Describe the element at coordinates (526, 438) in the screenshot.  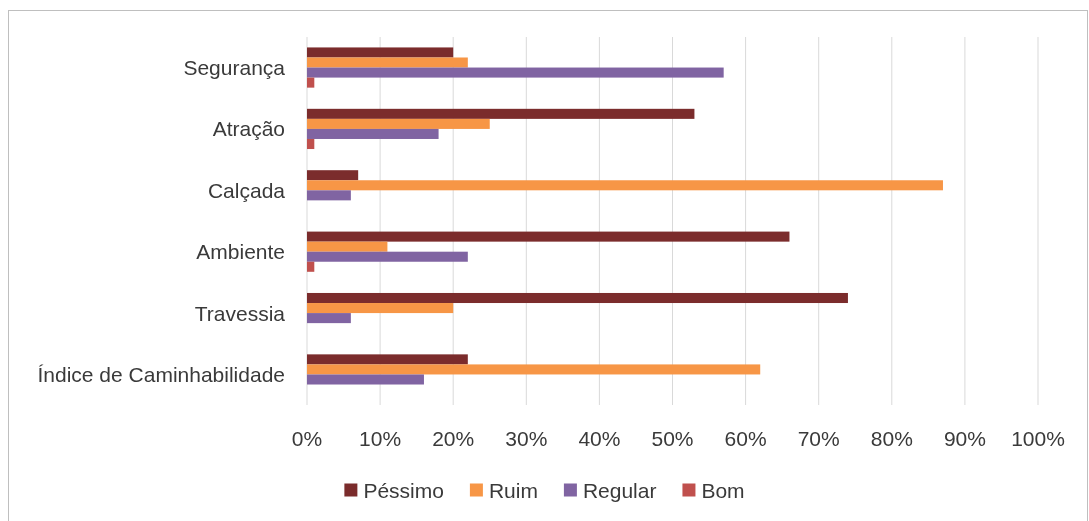
I see `x-tick-label: 30%` at that location.